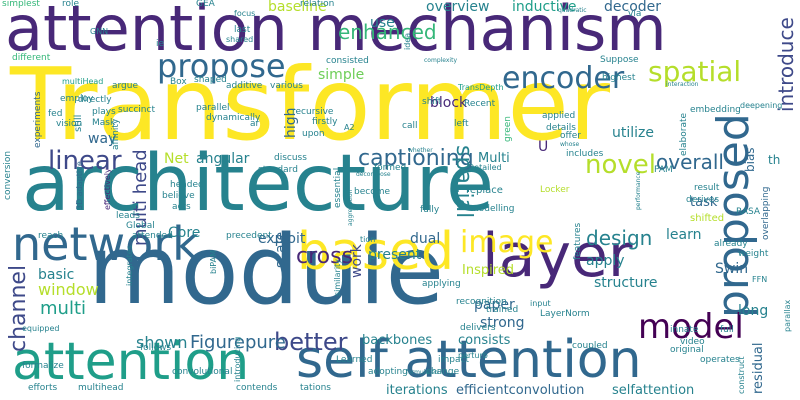  What do you see at coordinates (481, 302) in the screenshot?
I see `word-recognition: recognition` at bounding box center [481, 302].